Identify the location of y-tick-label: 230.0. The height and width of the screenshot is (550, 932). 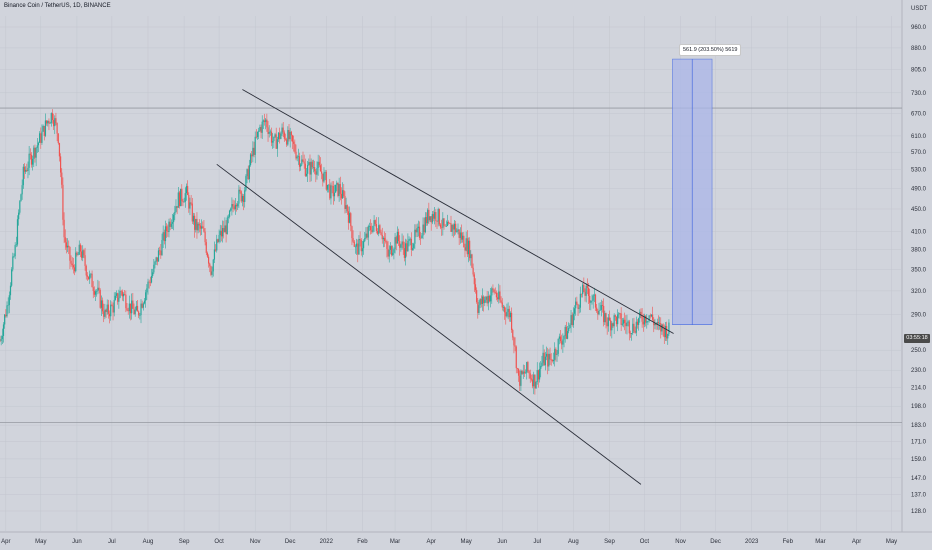
(919, 371).